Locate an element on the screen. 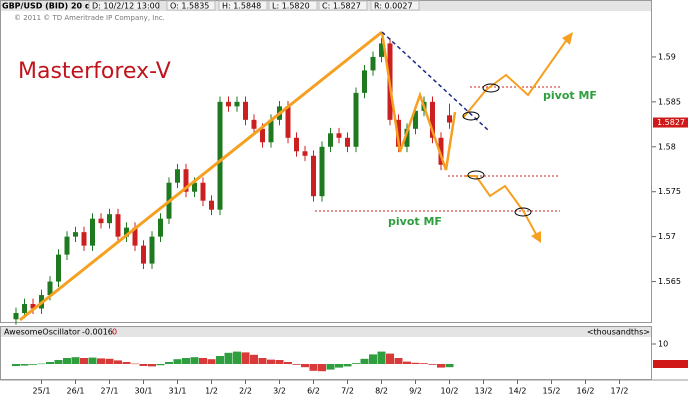  x-tick-label: 13/2 is located at coordinates (484, 391).